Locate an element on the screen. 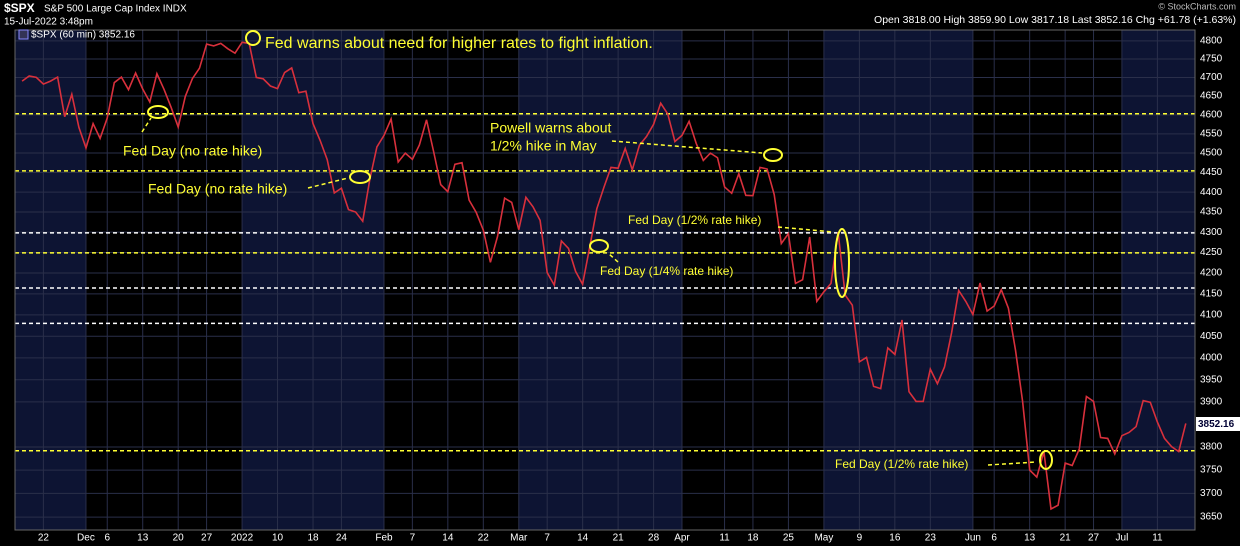 The width and height of the screenshot is (1240, 546). y-tick-label: 3900 is located at coordinates (1211, 402).